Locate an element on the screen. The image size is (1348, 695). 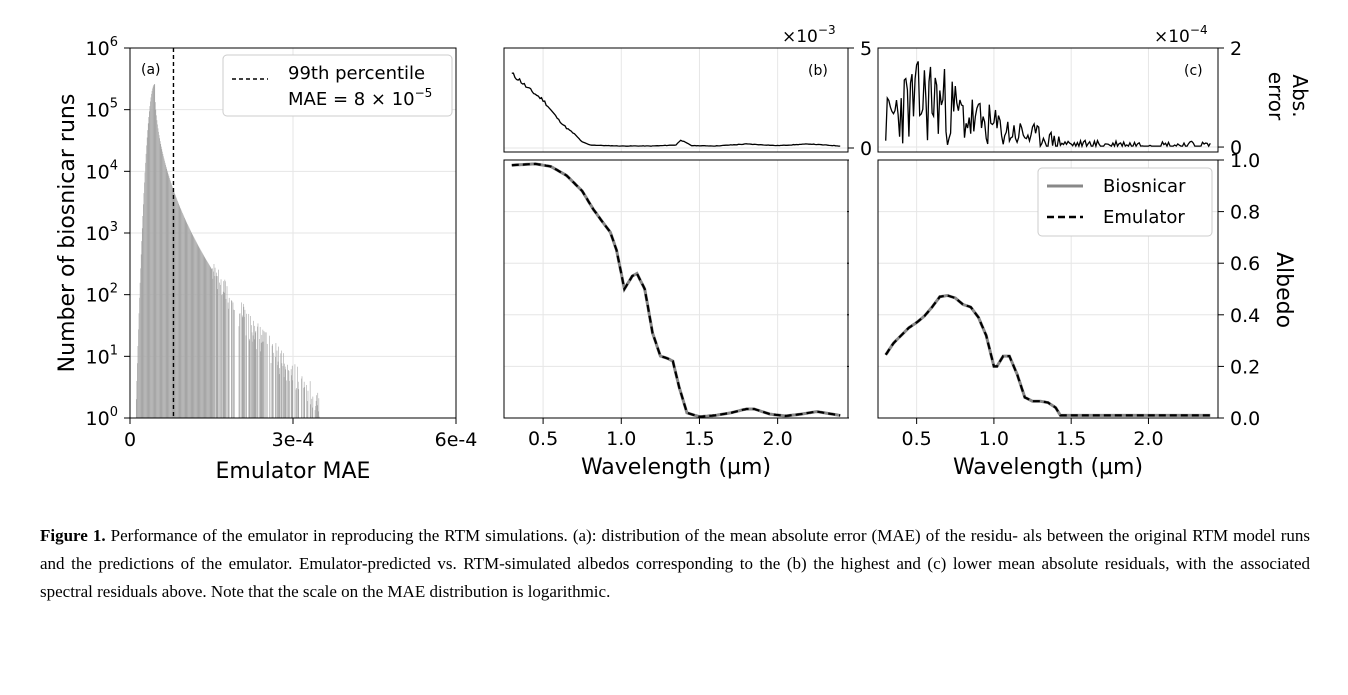
panel-b-residual-frame is located at coordinates (676, 100).